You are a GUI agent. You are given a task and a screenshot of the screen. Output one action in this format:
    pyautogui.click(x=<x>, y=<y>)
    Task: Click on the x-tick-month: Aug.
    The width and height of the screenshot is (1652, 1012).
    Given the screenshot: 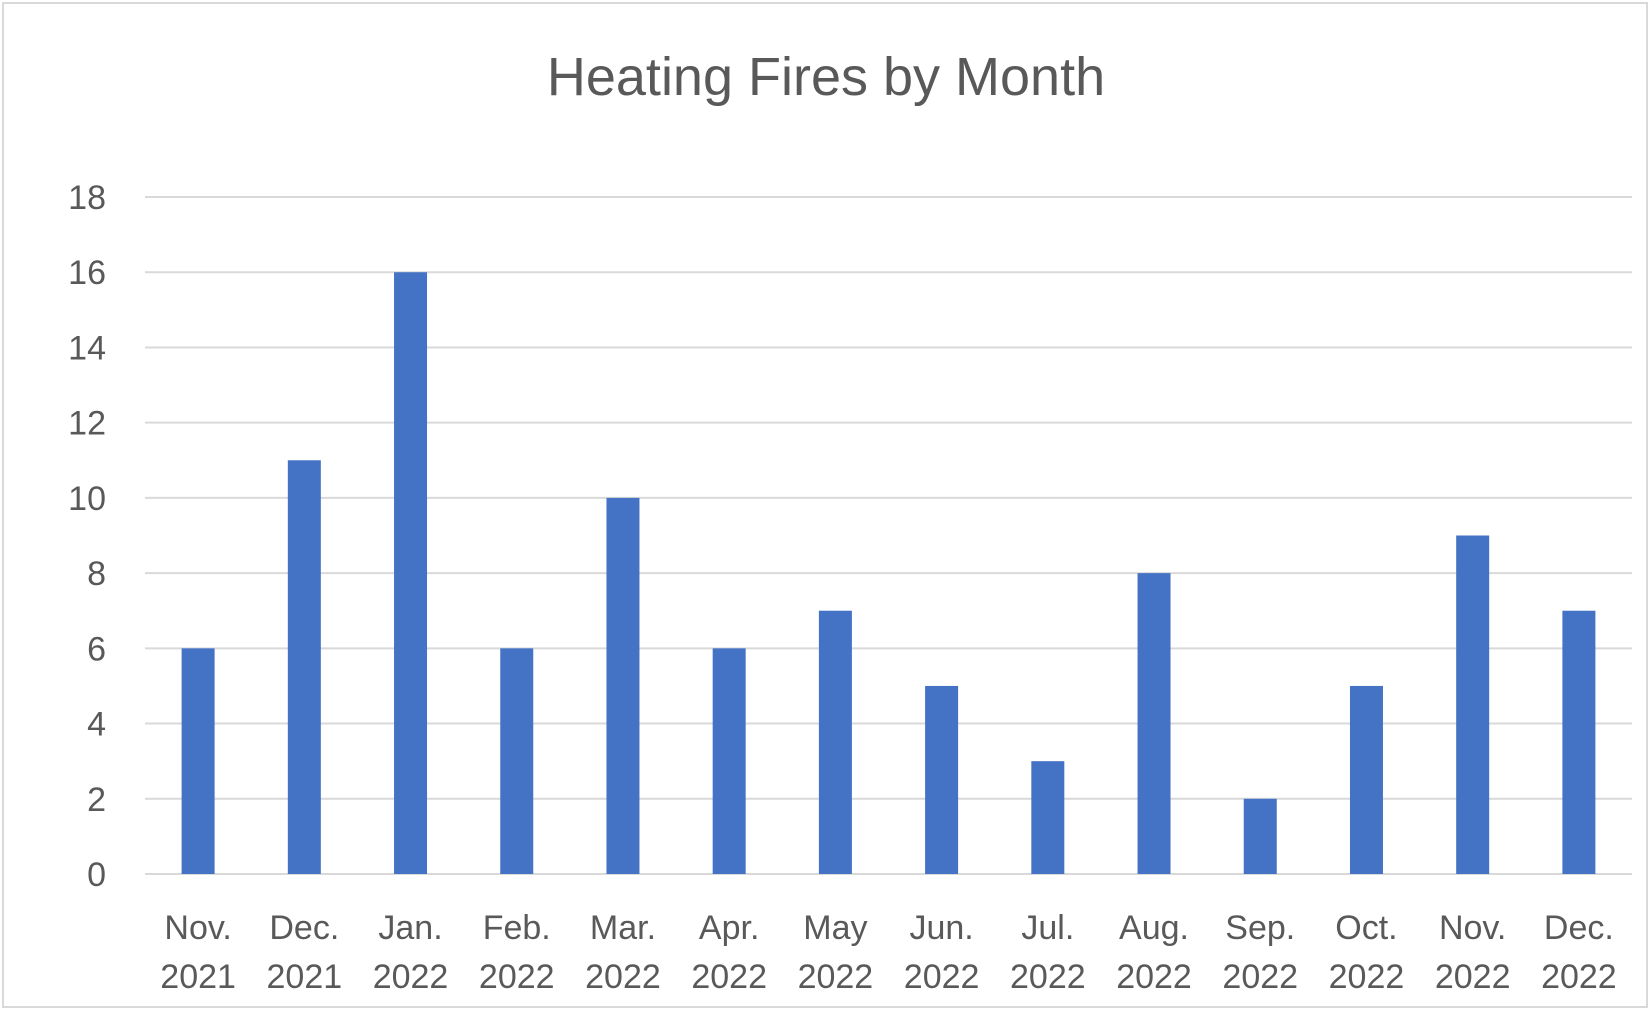 What is the action you would take?
    pyautogui.click(x=1154, y=928)
    